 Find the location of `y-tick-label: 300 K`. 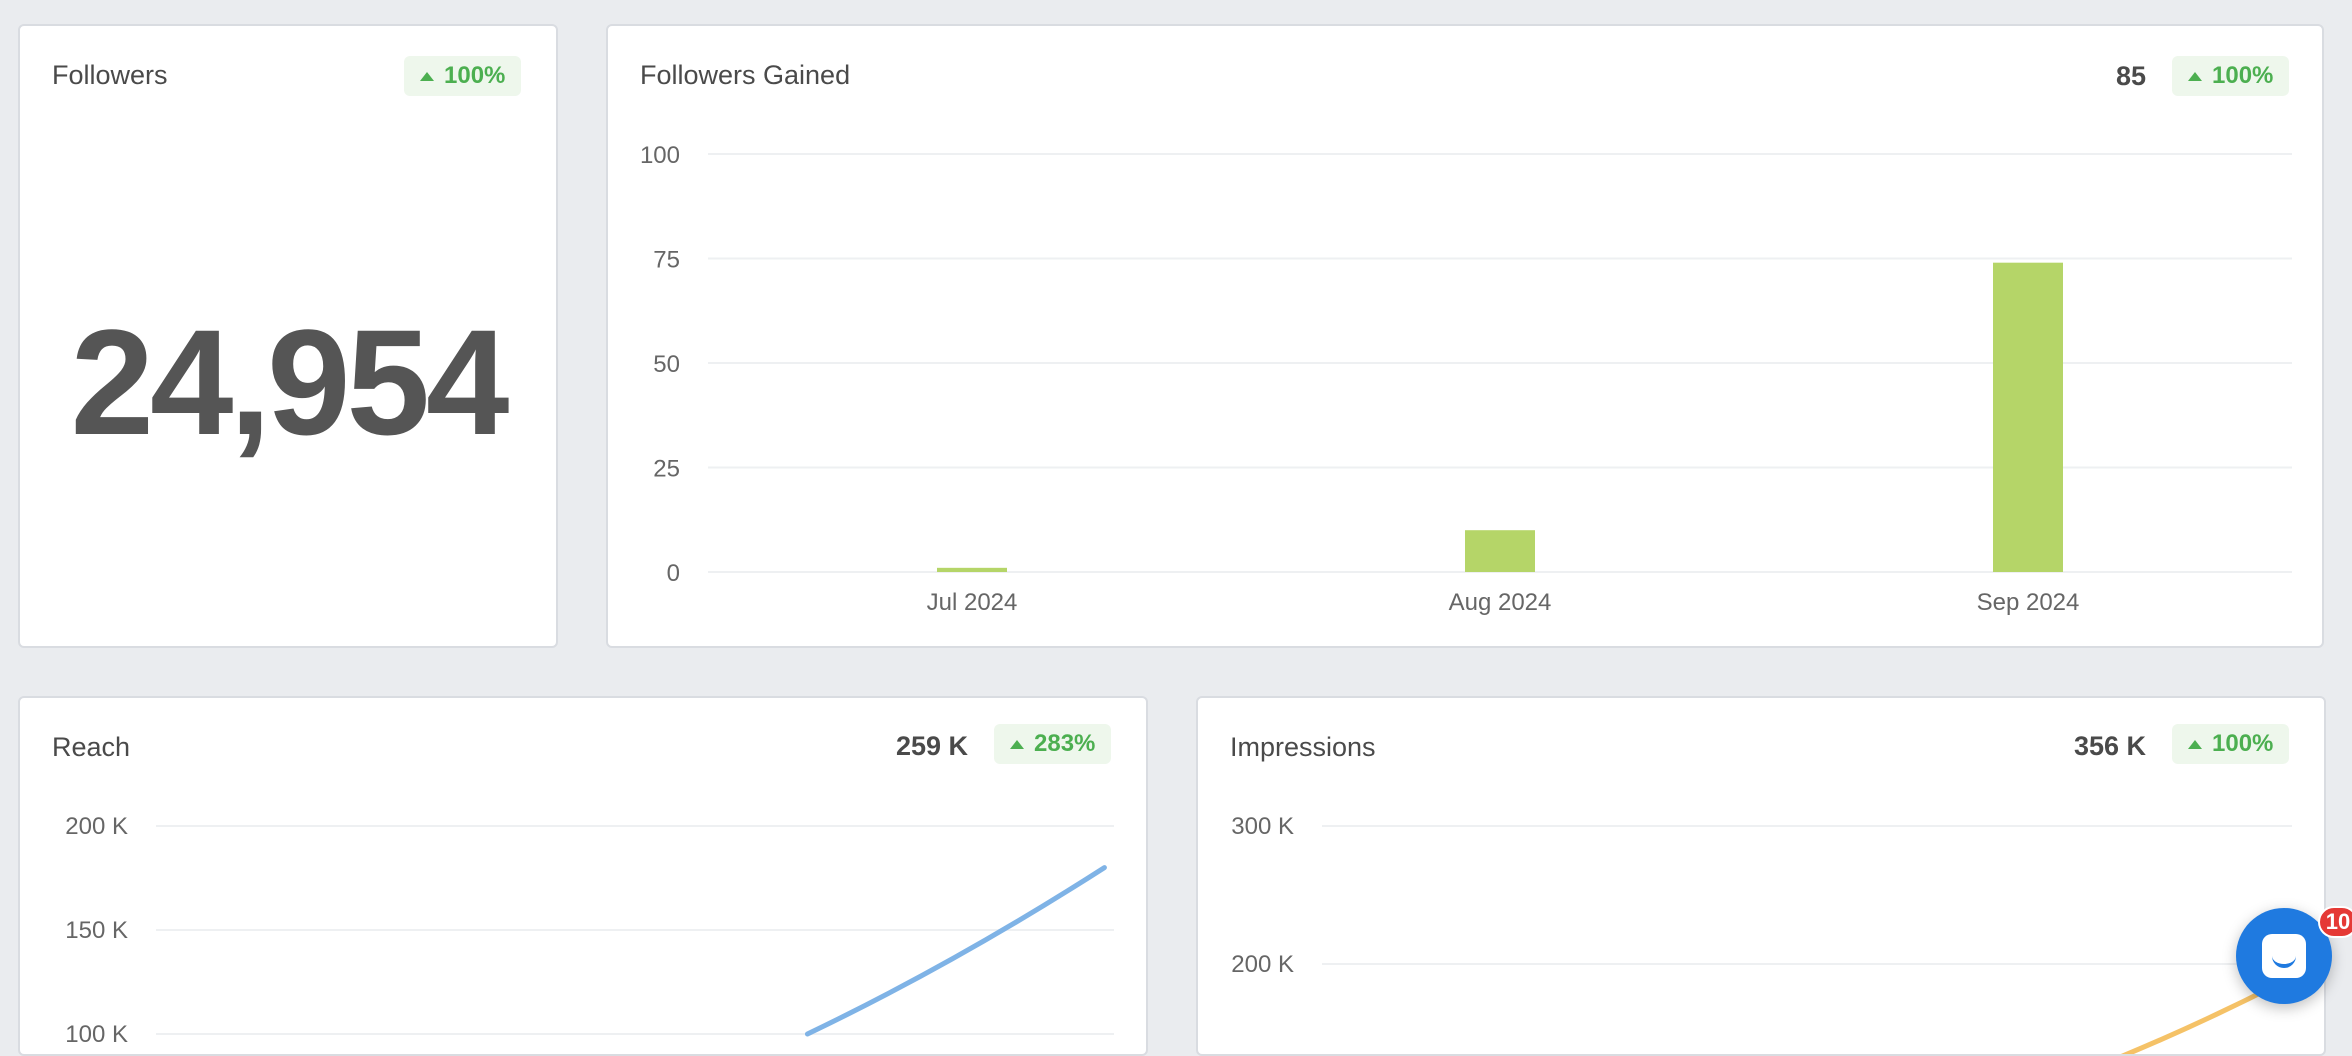

y-tick-label: 300 K is located at coordinates (1262, 826).